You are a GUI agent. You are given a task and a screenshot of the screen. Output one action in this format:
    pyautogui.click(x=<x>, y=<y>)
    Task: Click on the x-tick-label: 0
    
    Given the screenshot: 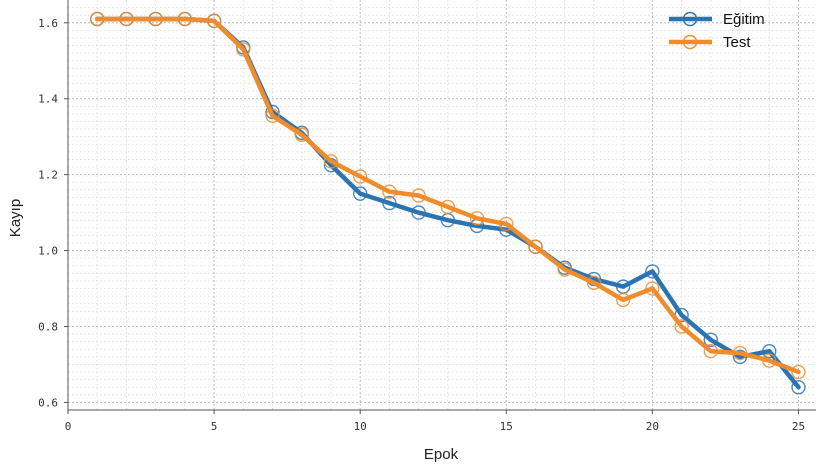 What is the action you would take?
    pyautogui.click(x=68, y=426)
    